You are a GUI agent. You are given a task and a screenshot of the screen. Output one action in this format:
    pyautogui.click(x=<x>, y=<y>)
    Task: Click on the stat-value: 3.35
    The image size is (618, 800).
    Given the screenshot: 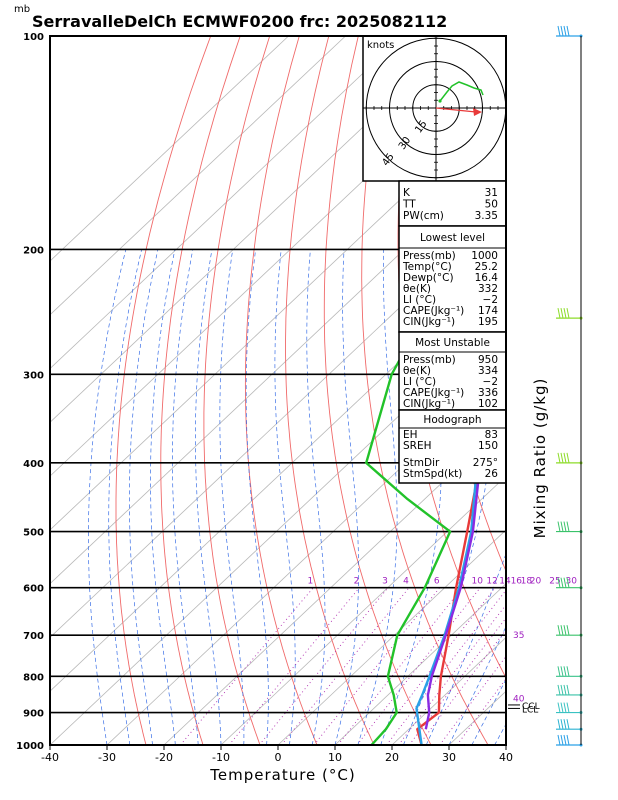 What is the action you would take?
    pyautogui.click(x=486, y=216)
    